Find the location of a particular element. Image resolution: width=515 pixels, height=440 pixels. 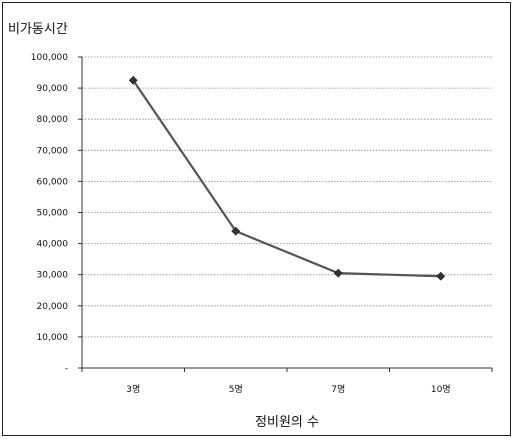

y-tick-label: 40,000 is located at coordinates (53, 245).